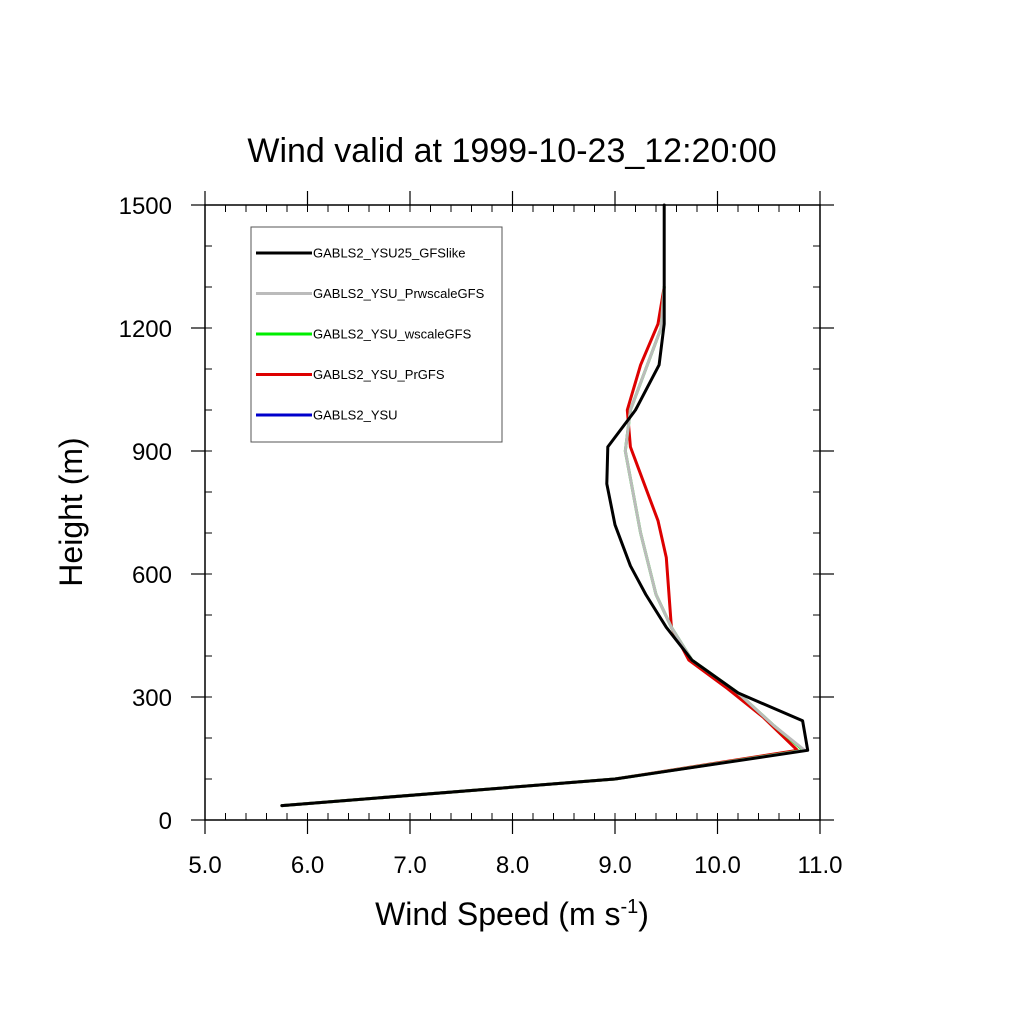  I want to click on x-tick-label: 7.0, so click(409, 865).